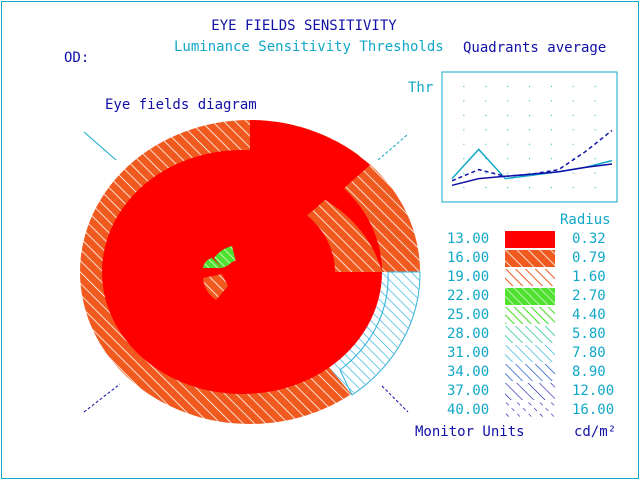  I want to click on legend-threshold: 28.00, so click(468, 334).